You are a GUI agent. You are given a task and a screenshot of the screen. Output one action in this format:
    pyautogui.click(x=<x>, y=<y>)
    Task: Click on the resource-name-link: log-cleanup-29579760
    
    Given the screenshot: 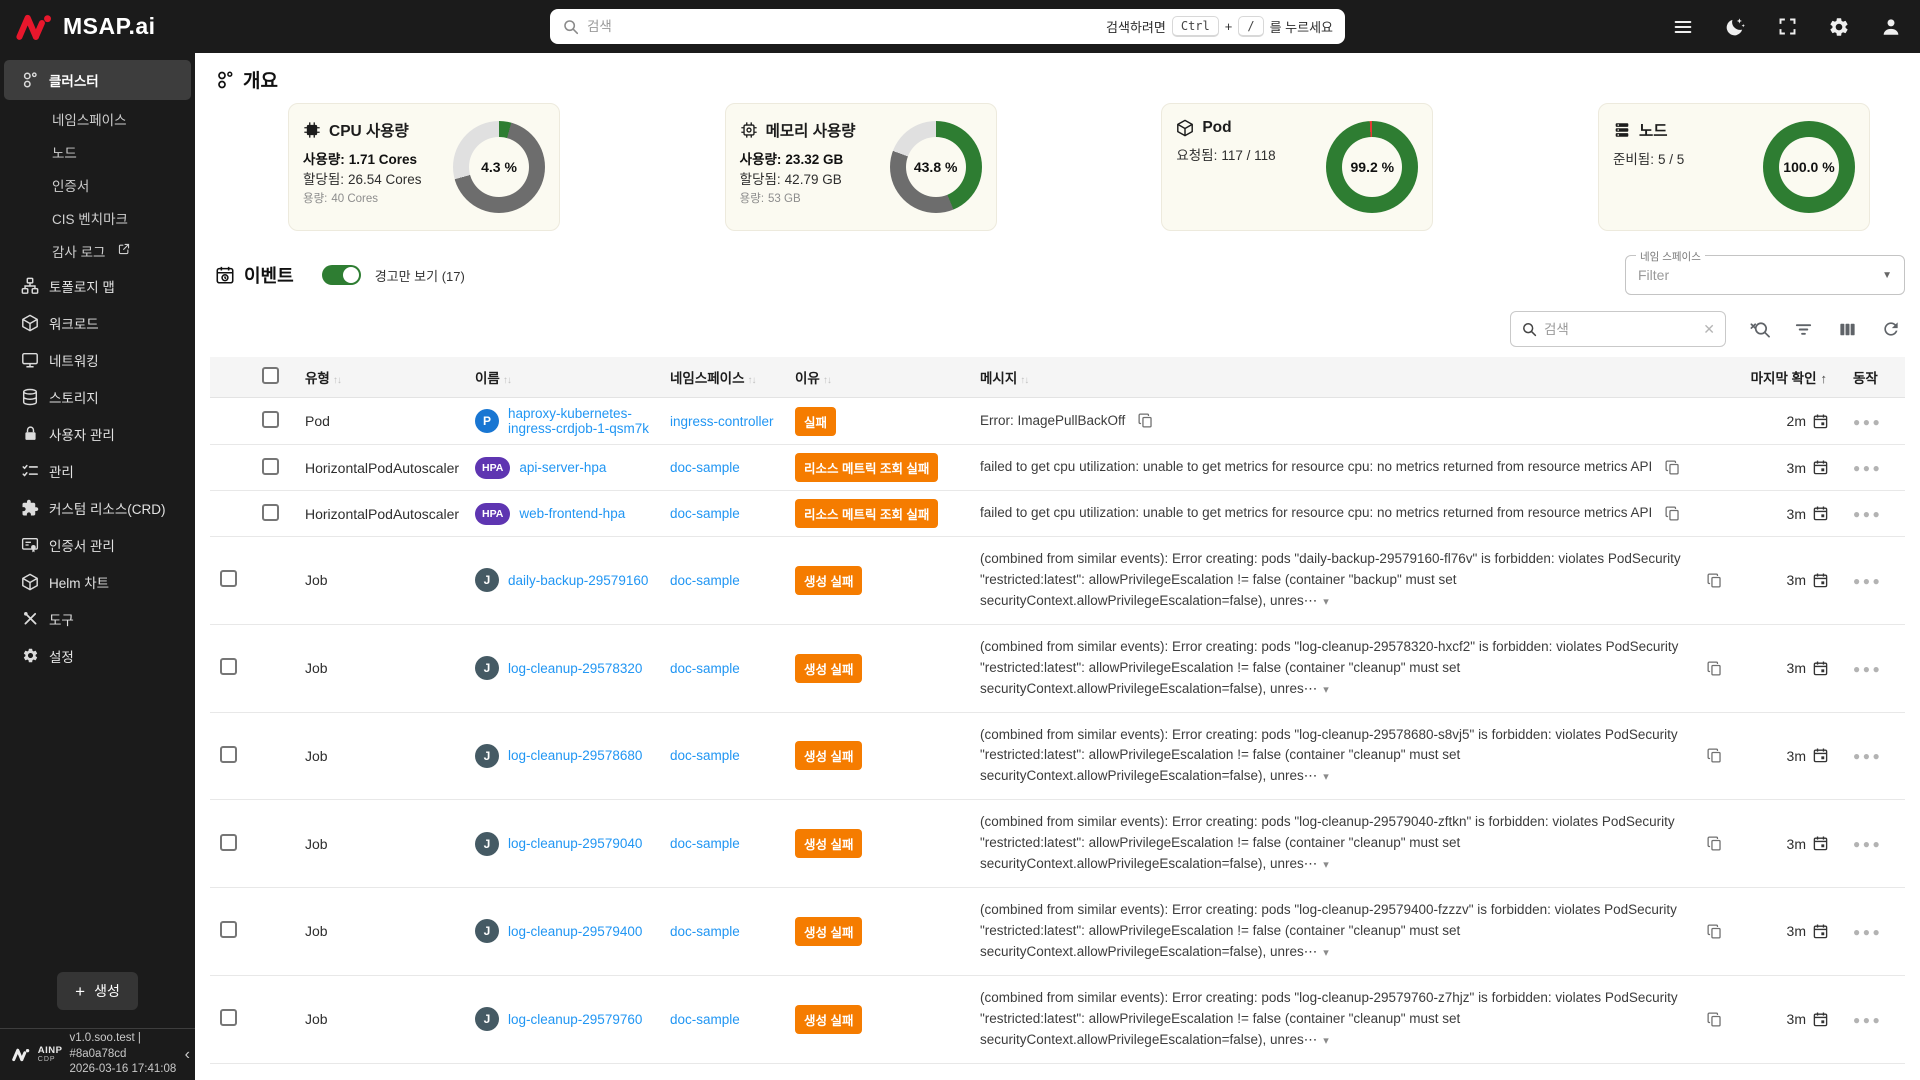 What is the action you would take?
    pyautogui.click(x=575, y=1019)
    